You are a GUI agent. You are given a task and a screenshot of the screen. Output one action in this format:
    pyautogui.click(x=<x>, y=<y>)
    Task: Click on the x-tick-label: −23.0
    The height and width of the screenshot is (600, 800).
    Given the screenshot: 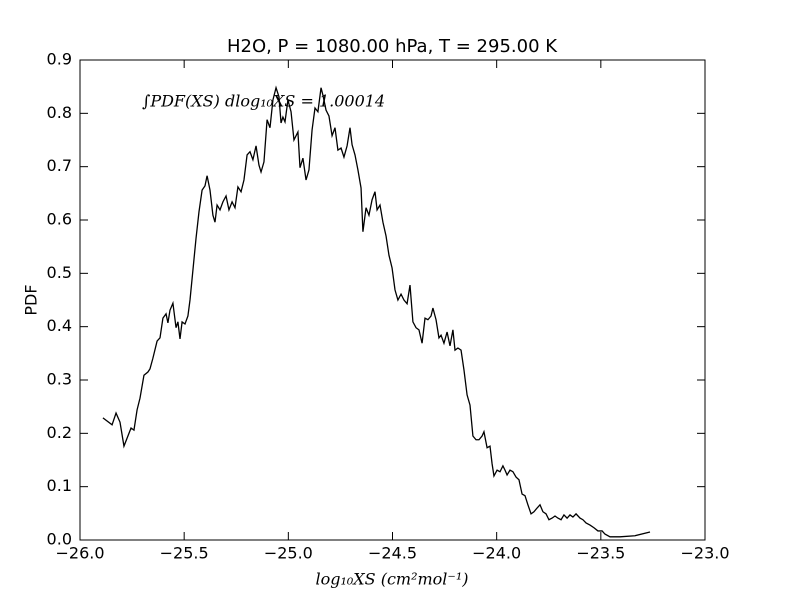 What is the action you would take?
    pyautogui.click(x=704, y=553)
    